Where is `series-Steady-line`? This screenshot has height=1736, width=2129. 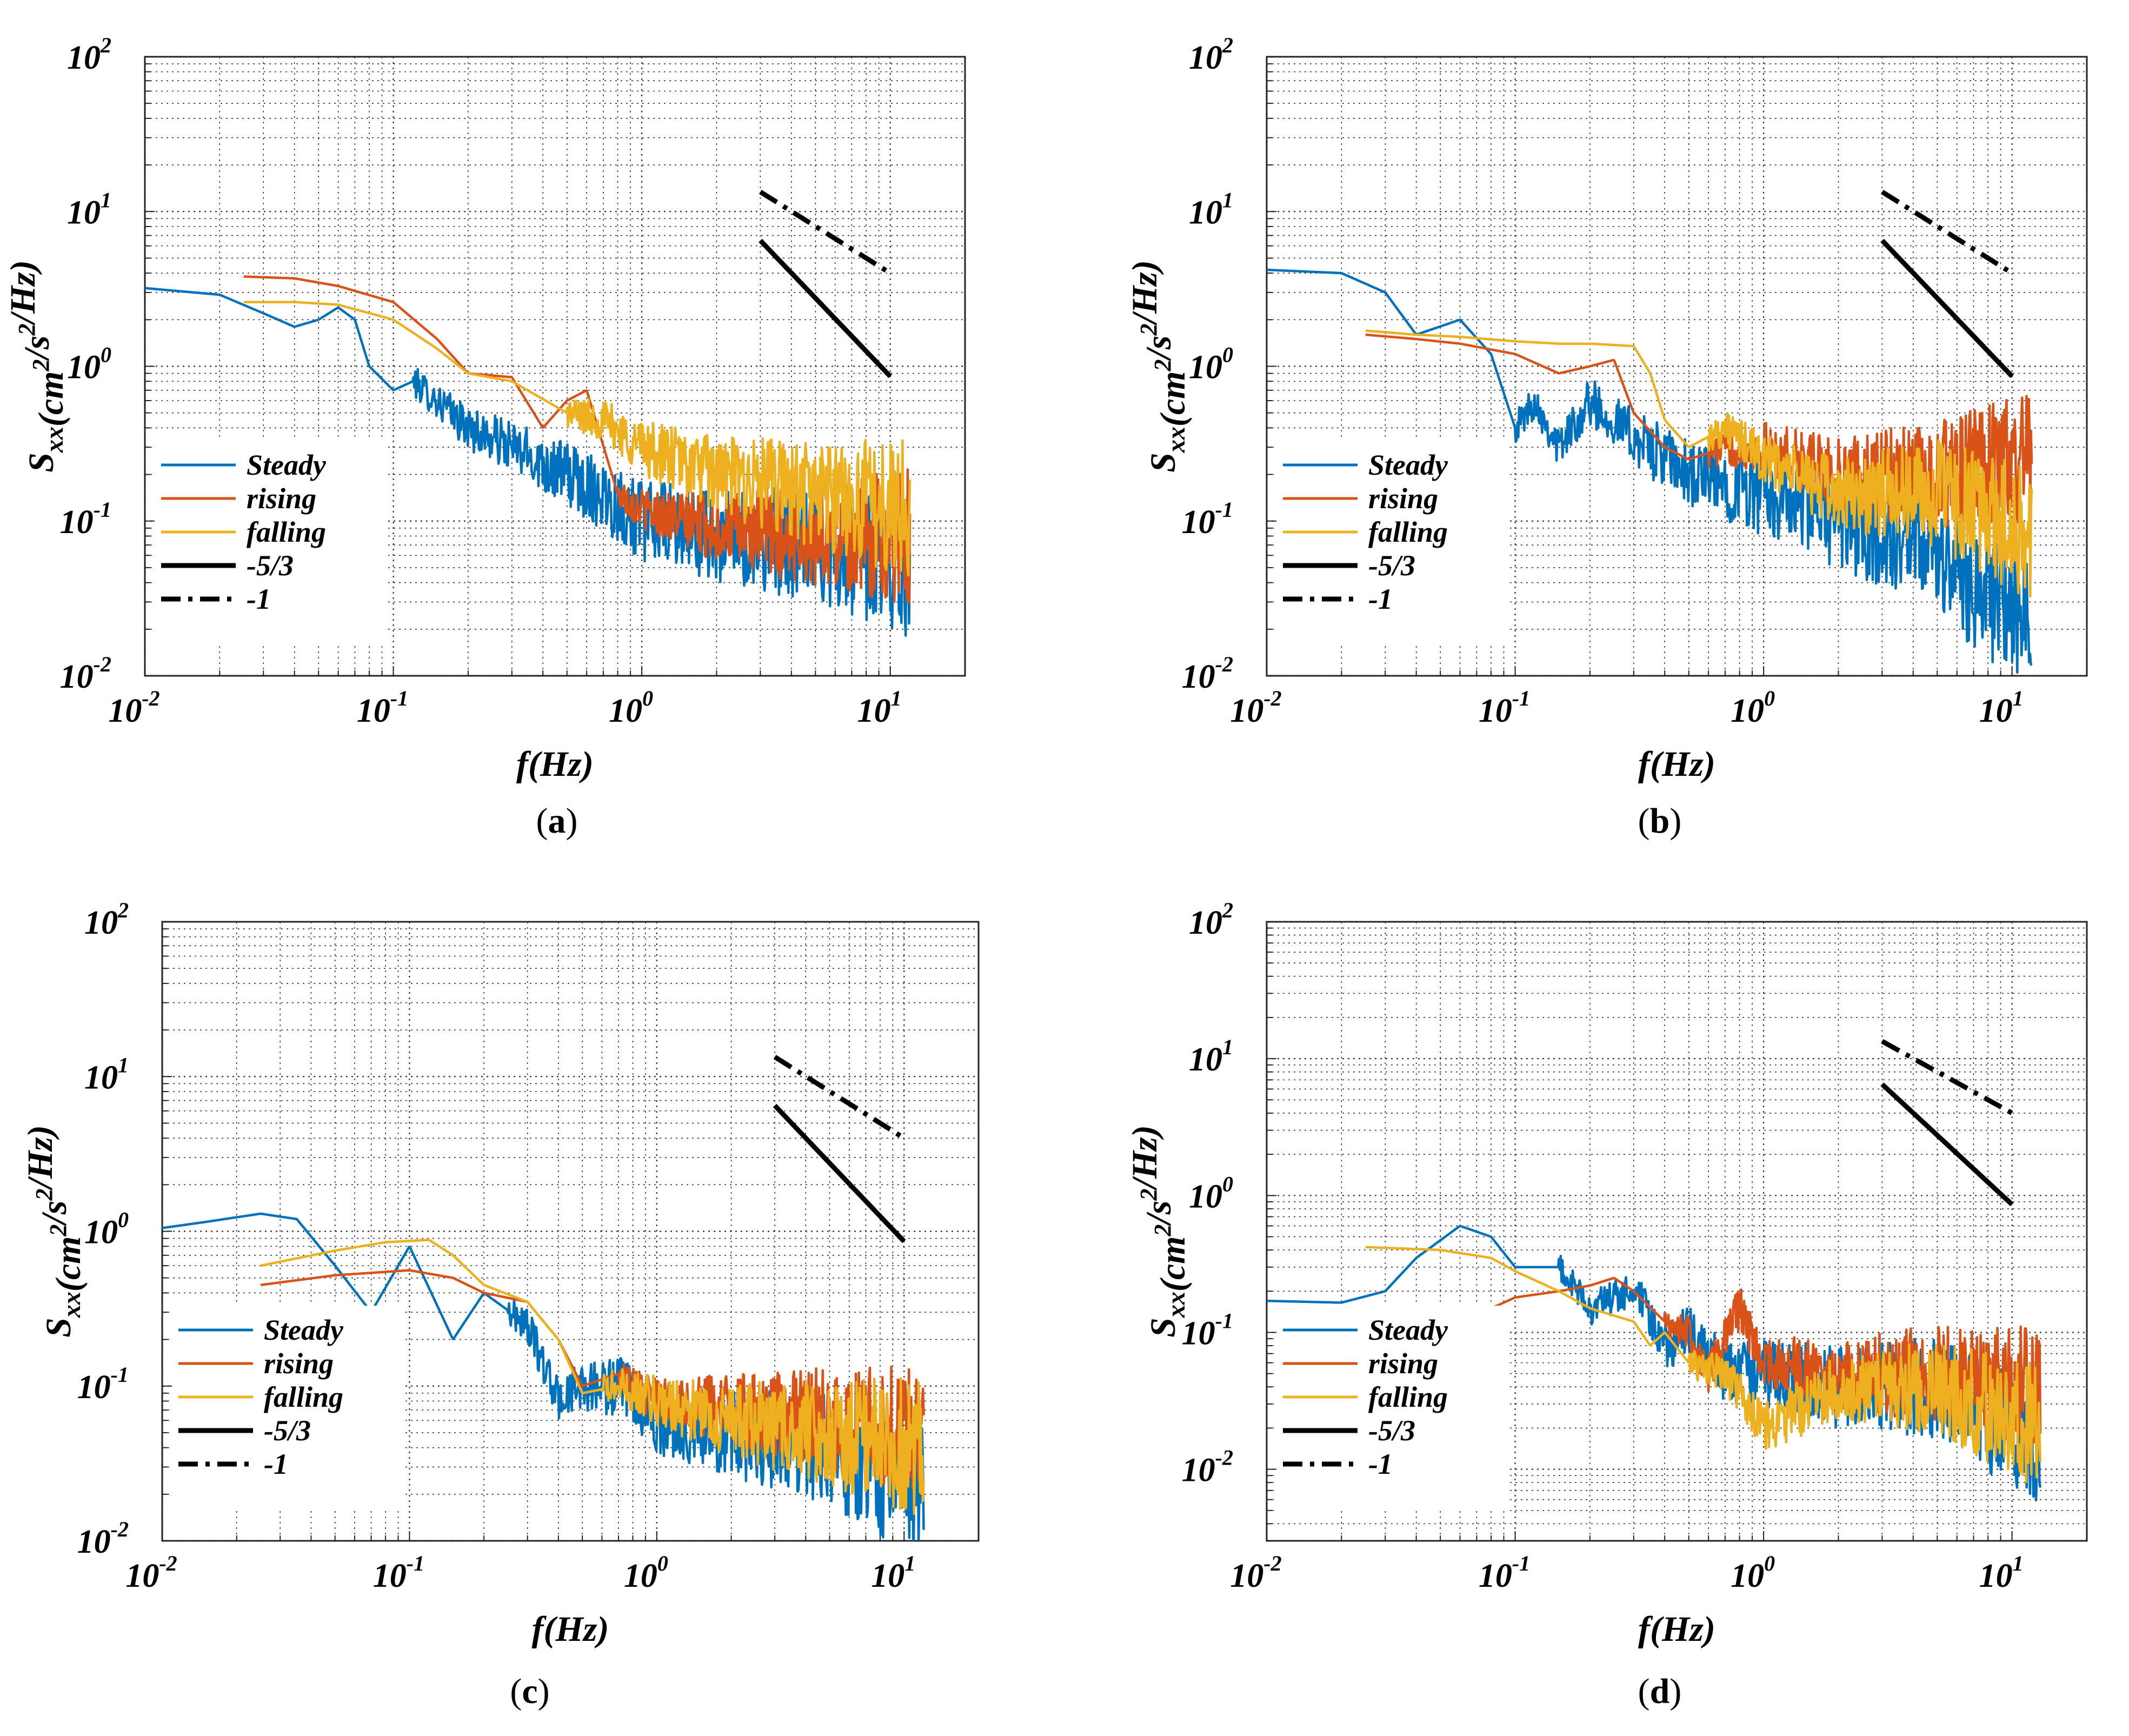
series-Steady-line is located at coordinates (1650, 471).